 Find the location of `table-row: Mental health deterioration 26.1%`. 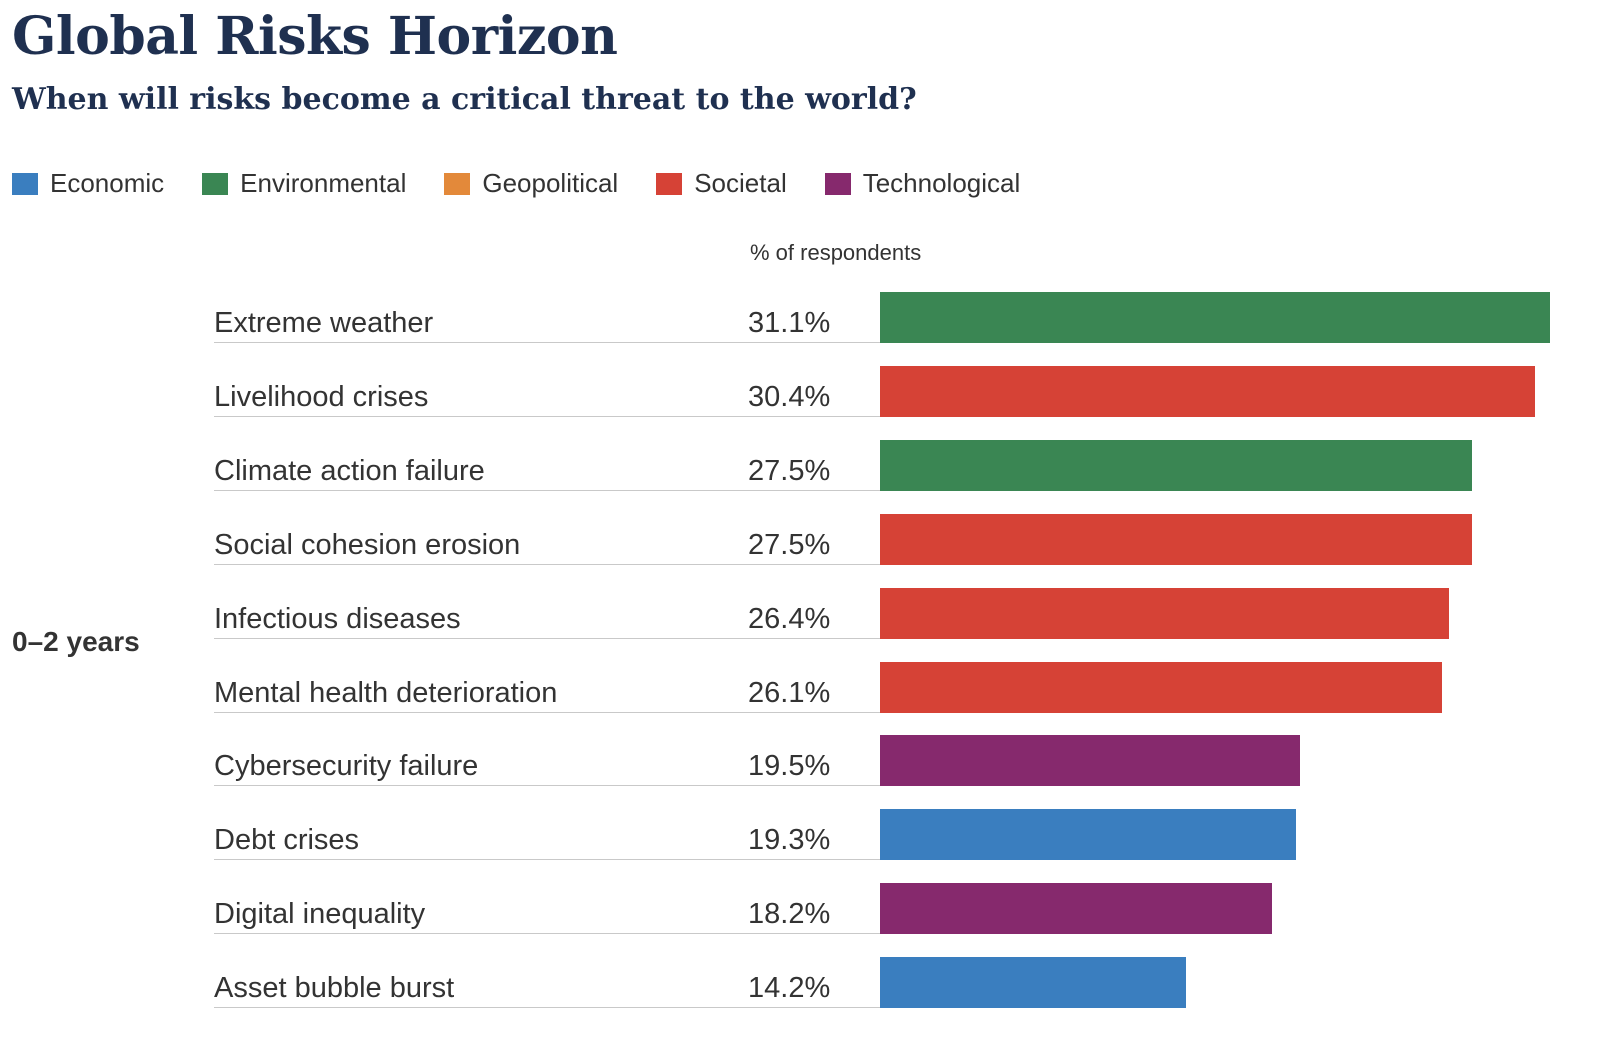

table-row: Mental health deterioration 26.1% is located at coordinates (805, 676).